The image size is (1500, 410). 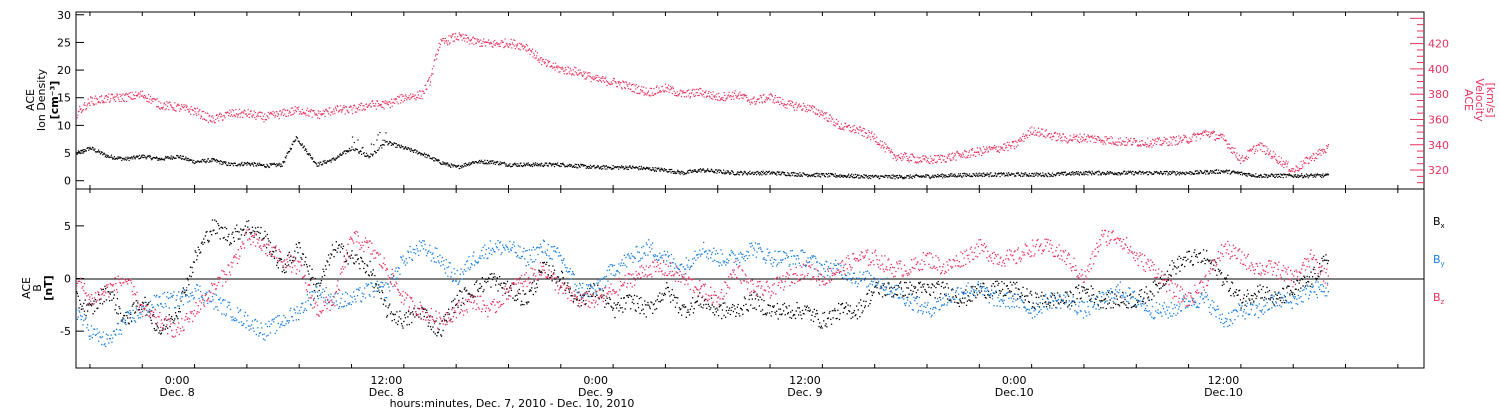 I want to click on p1-left-tick-label: 5, so click(x=67, y=153).